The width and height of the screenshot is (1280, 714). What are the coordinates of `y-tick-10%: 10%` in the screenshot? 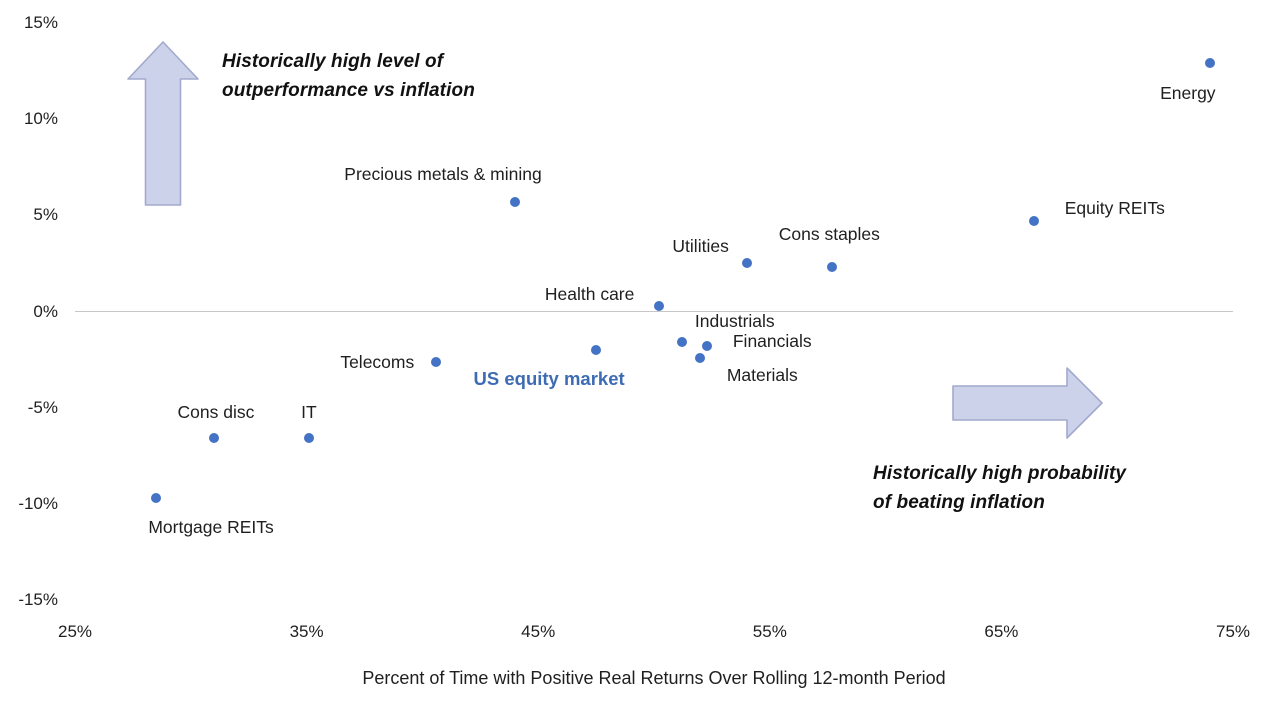 It's located at (40, 119).